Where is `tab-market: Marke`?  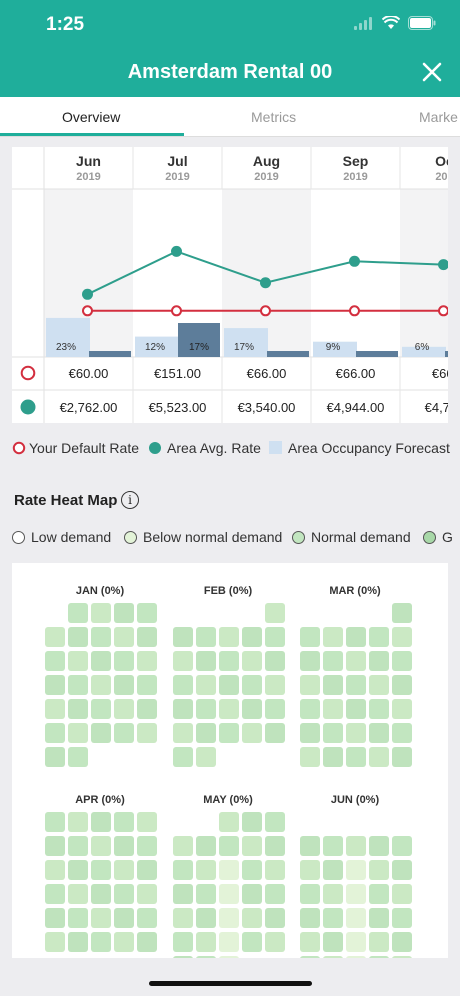 tab-market: Marke is located at coordinates (438, 117).